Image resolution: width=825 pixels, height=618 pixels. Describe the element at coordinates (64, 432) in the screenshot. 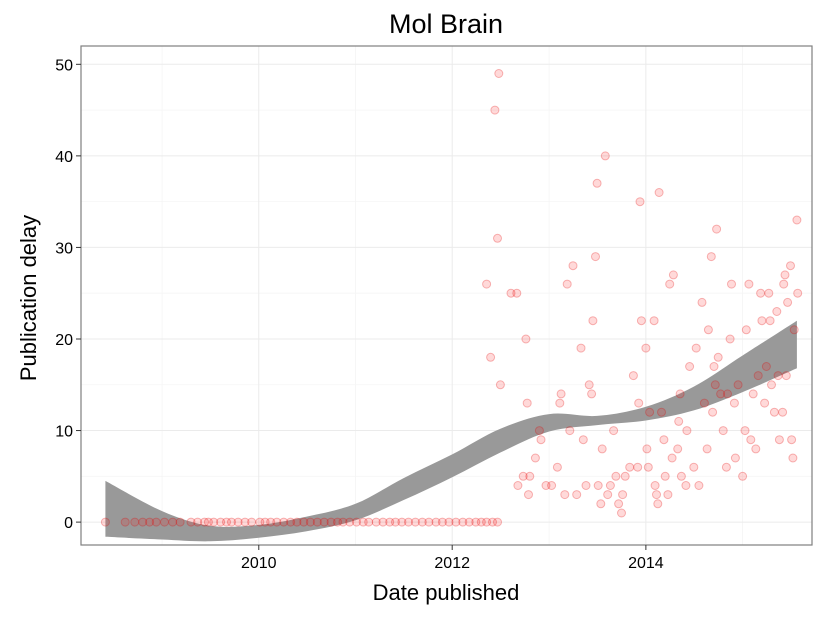

I see `y-tick-label: 10` at that location.